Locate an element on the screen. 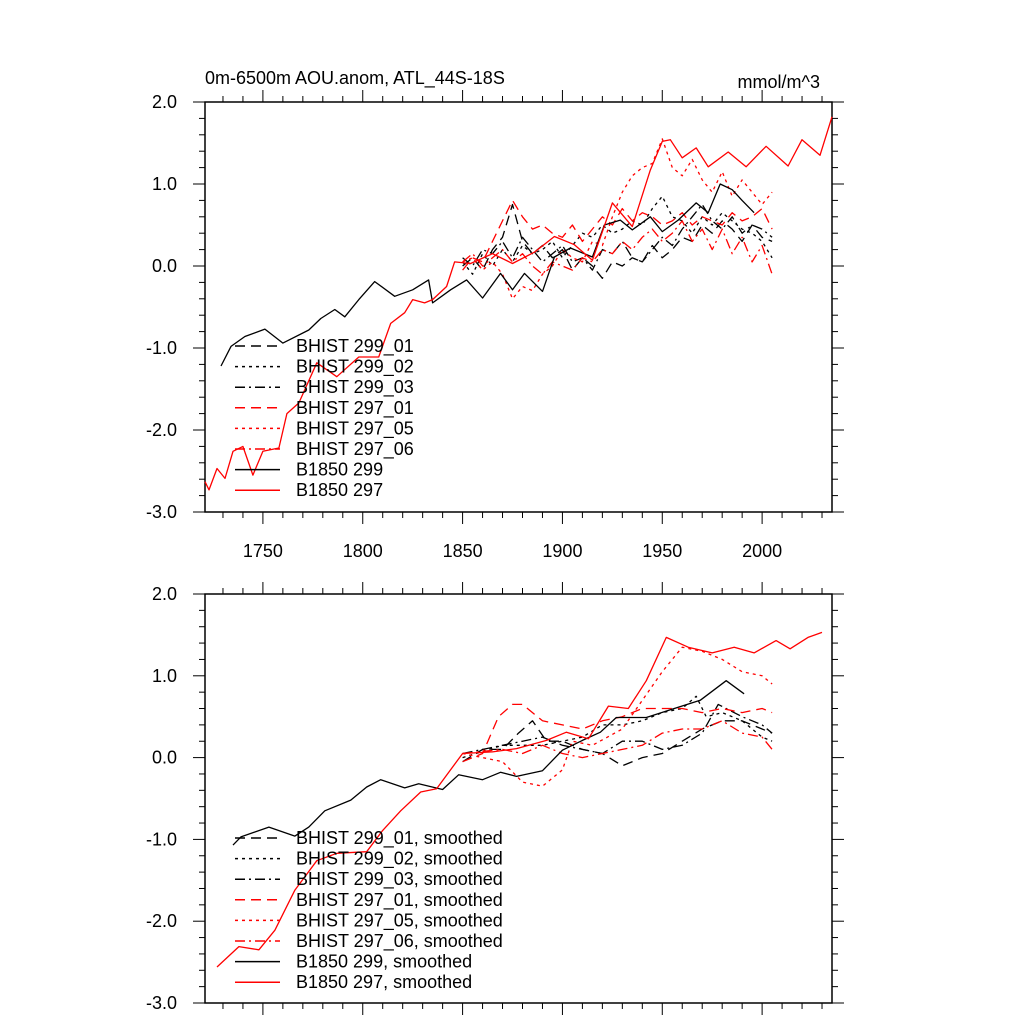 The image size is (1024, 1024). legend-label: B1850 299, smoothed is located at coordinates (384, 962).